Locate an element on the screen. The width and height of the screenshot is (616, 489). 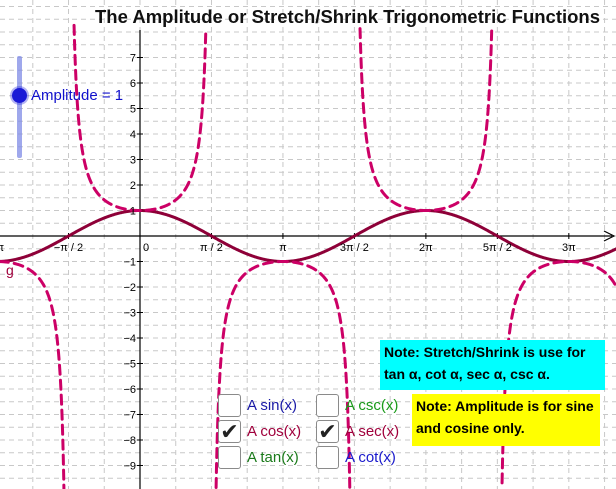
x-tick-label: π is located at coordinates (283, 248).